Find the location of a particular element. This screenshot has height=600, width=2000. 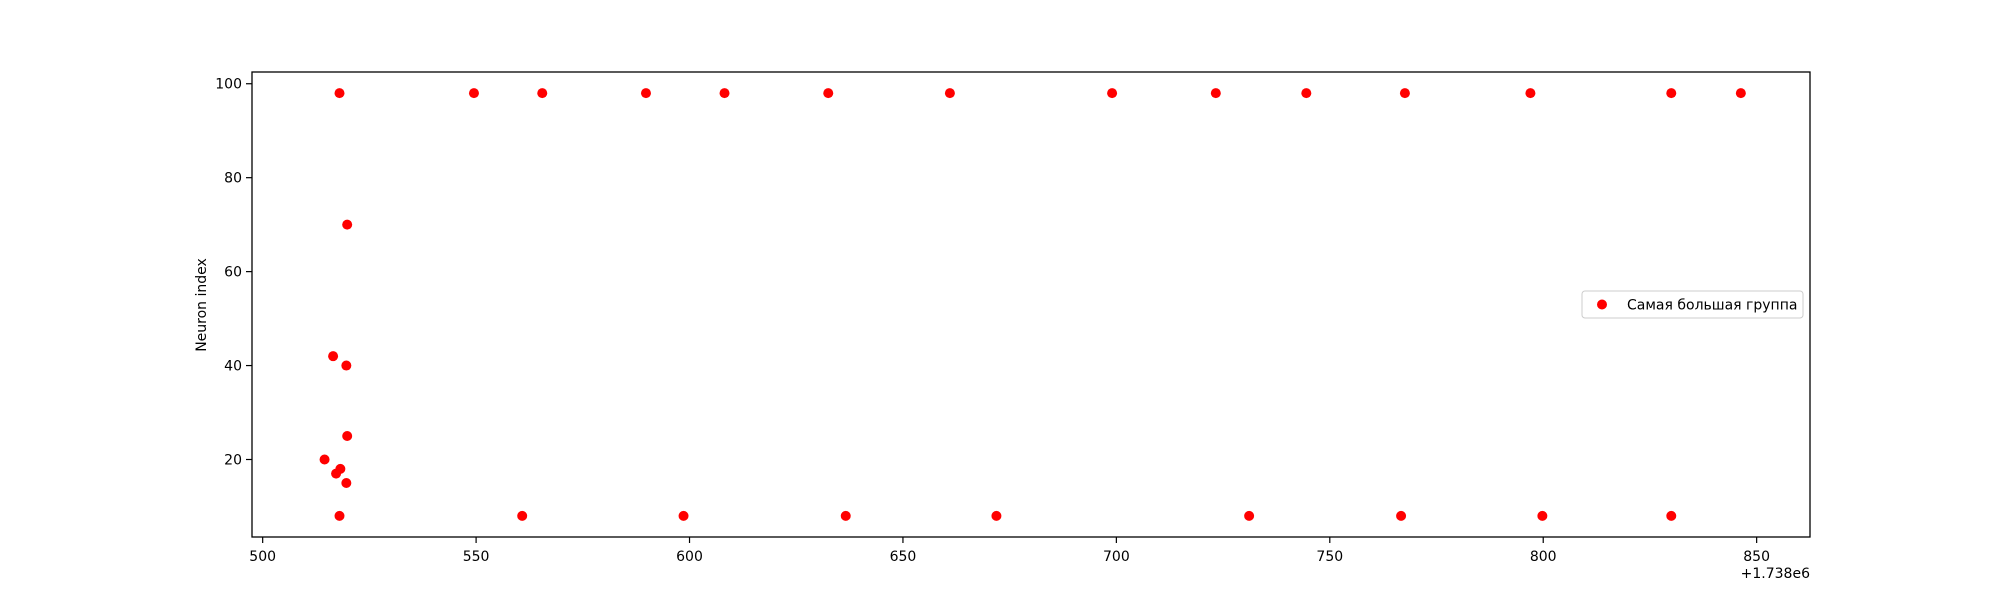

legend-label: Самая большая группа is located at coordinates (1712, 306).